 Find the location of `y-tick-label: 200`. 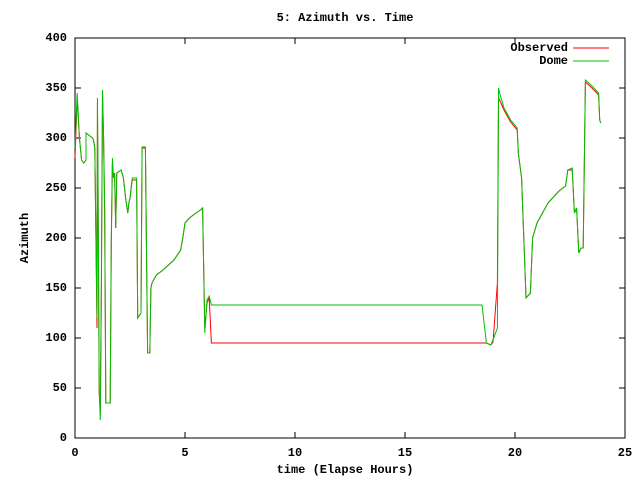

y-tick-label: 200 is located at coordinates (56, 238).